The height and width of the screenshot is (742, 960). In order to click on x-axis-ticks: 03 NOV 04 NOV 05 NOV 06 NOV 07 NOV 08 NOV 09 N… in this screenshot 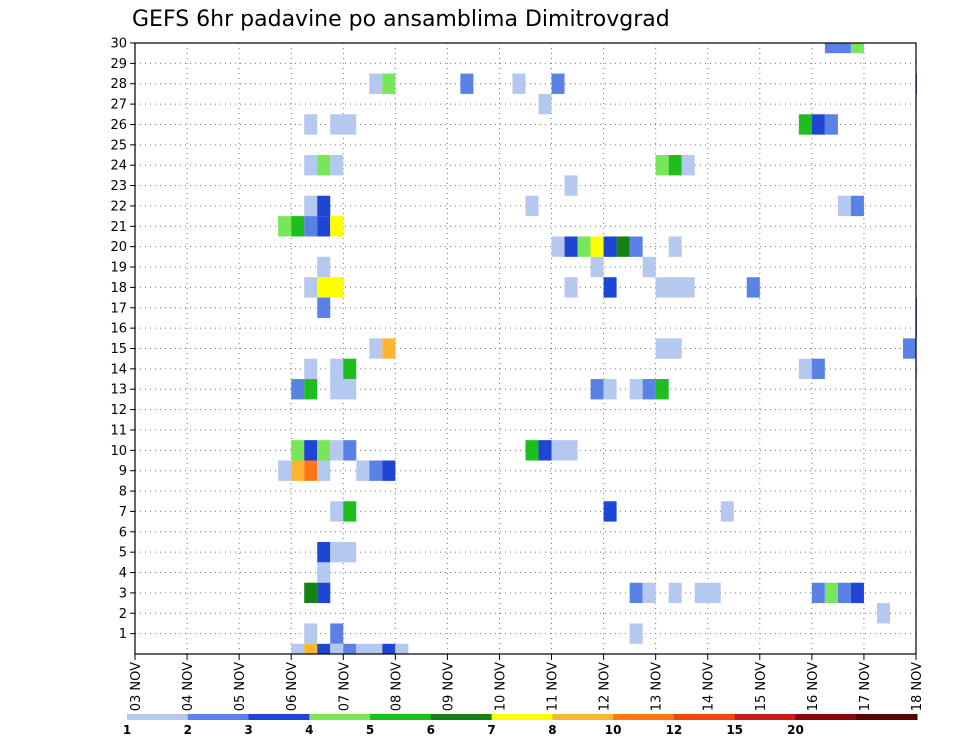, I will do `click(527, 682)`.